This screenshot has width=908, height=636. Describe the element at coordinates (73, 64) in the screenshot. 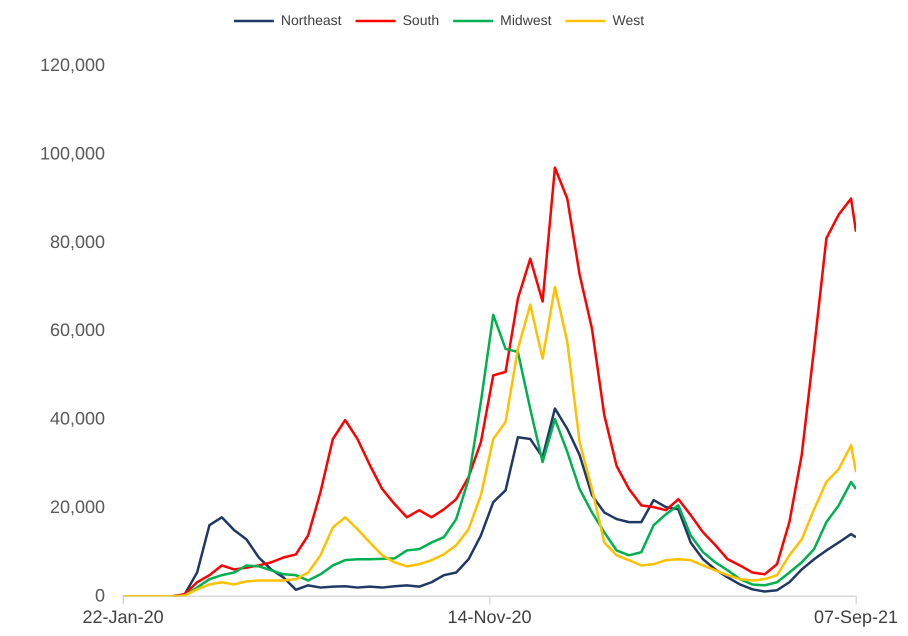

I see `y-tick-label: 120,000` at that location.